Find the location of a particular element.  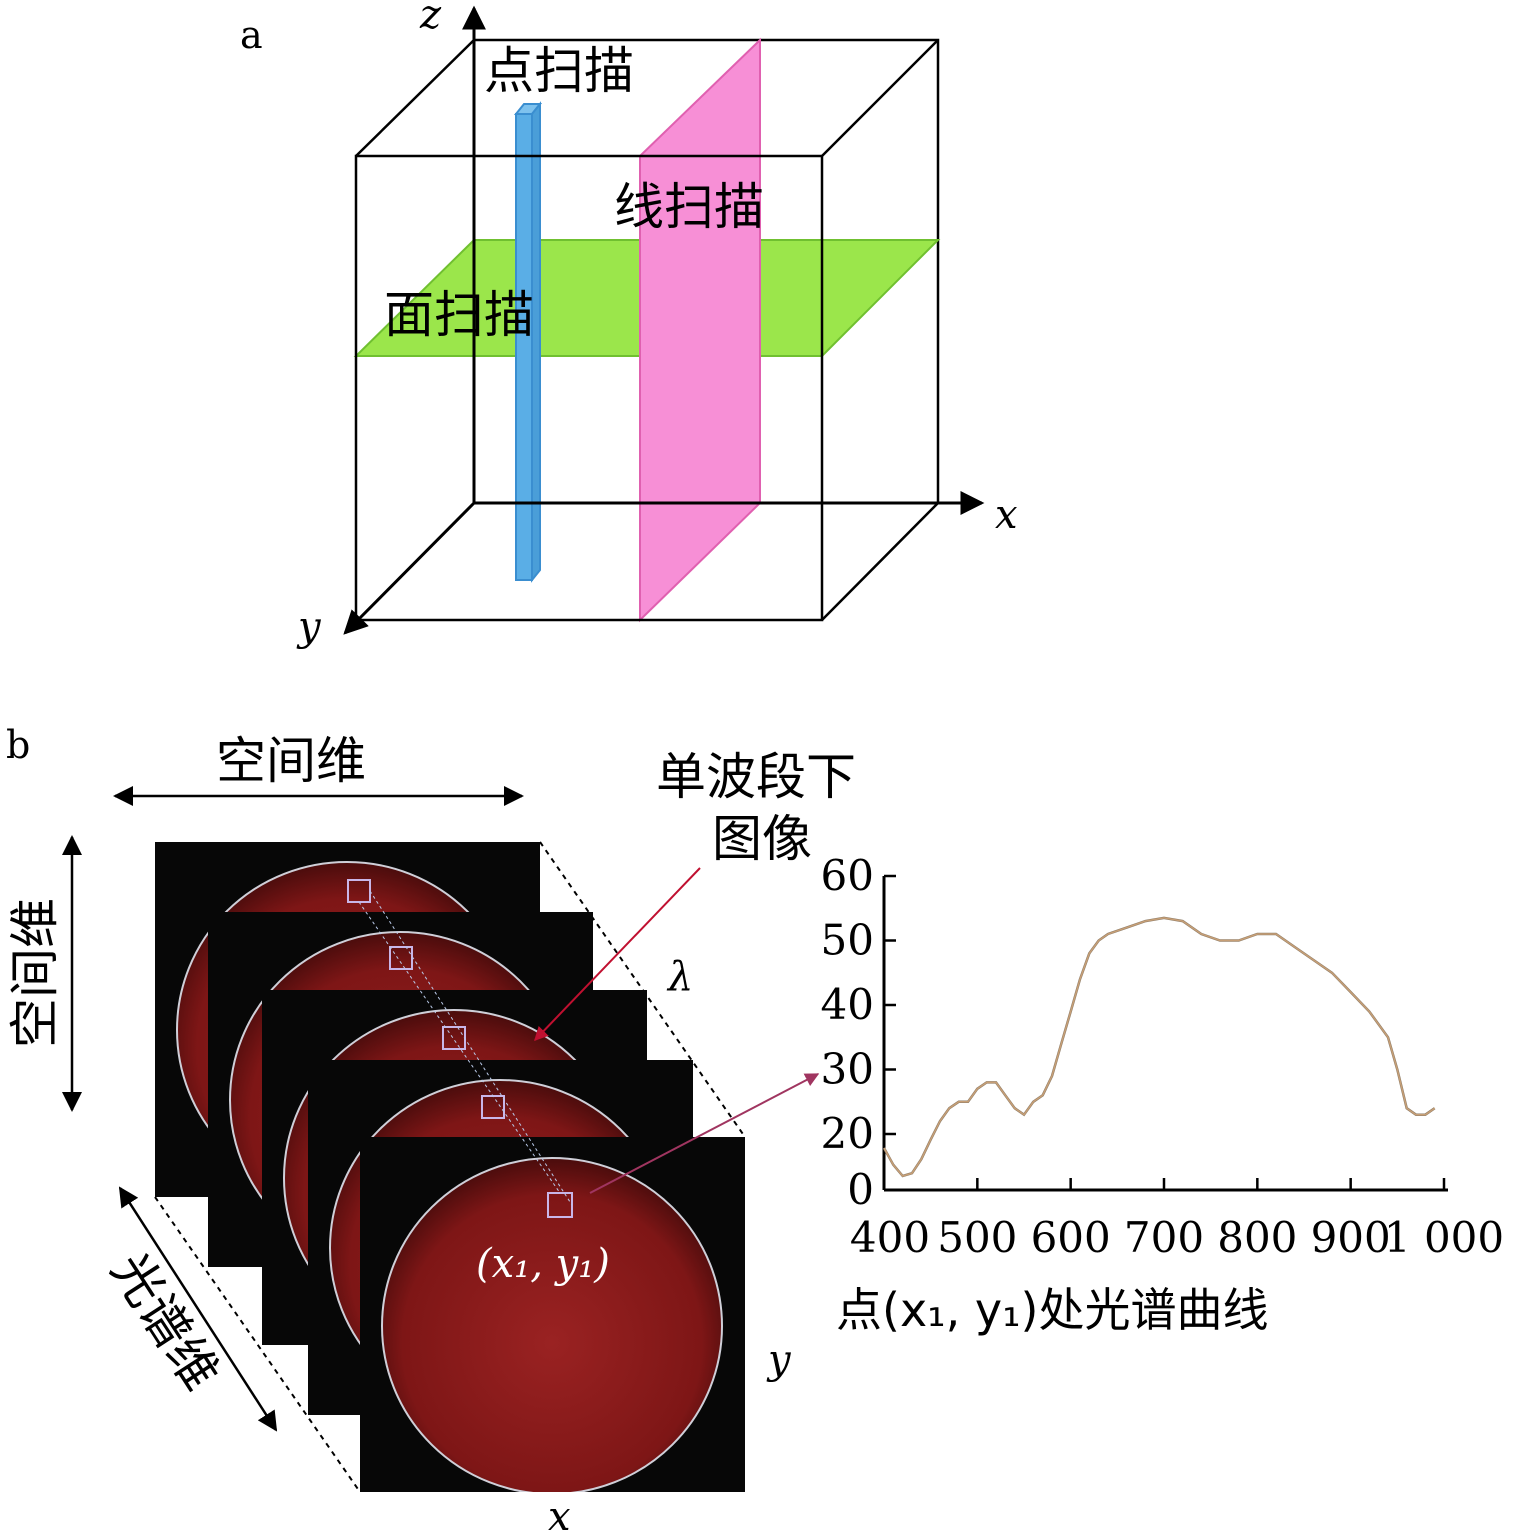

panel-a-label: a is located at coordinates (251, 35).